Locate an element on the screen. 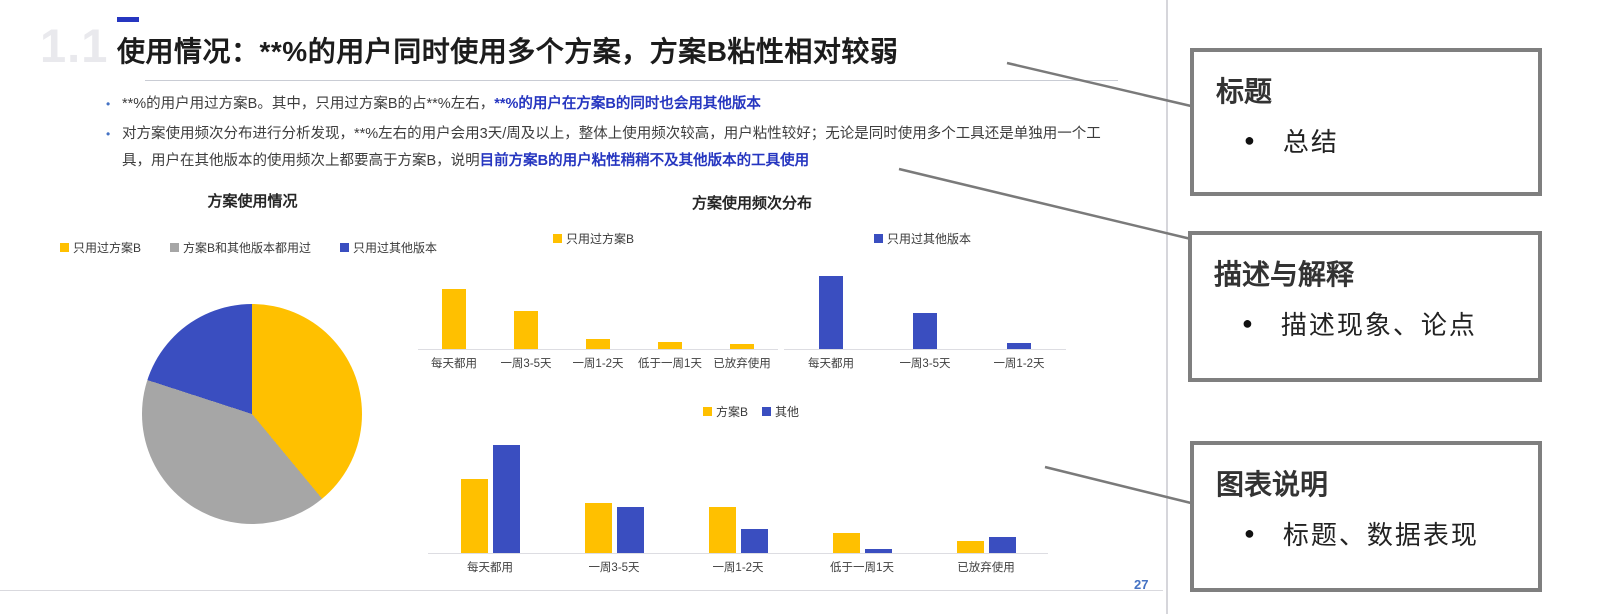 This screenshot has width=1600, height=614. legend-only-other: 只用过其他版本 is located at coordinates (922, 238).